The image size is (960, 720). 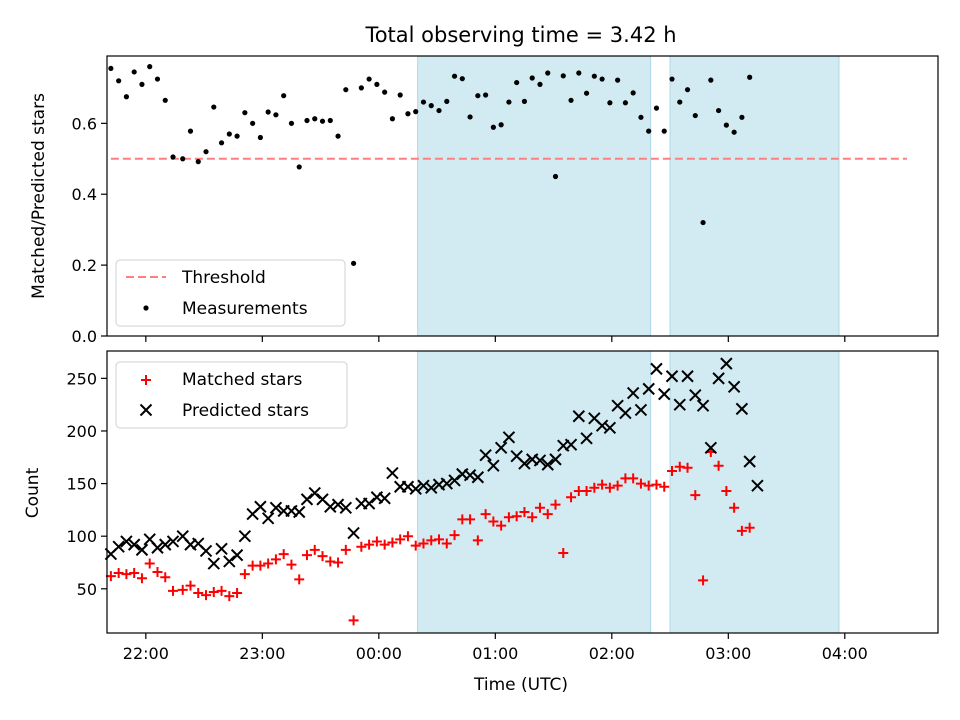 I want to click on highlight-span, so click(x=534, y=492).